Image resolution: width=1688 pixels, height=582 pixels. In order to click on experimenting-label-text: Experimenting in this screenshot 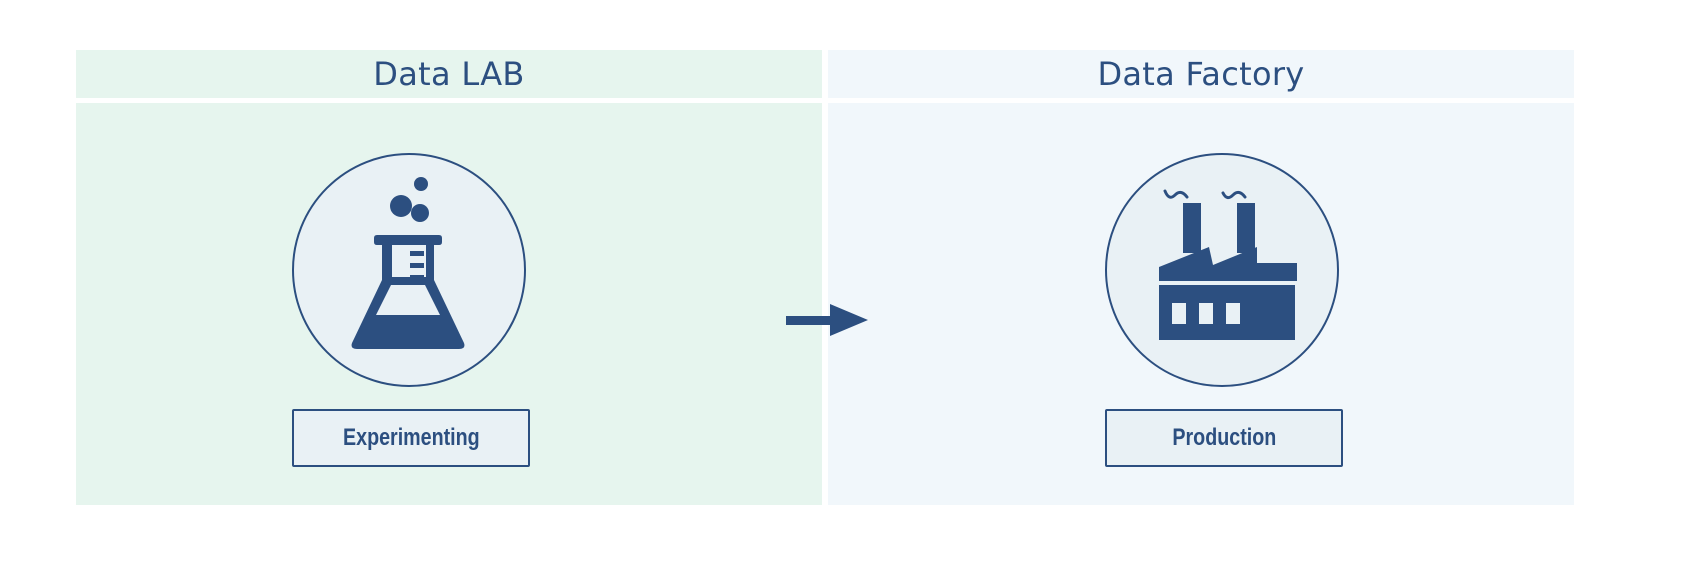, I will do `click(411, 437)`.